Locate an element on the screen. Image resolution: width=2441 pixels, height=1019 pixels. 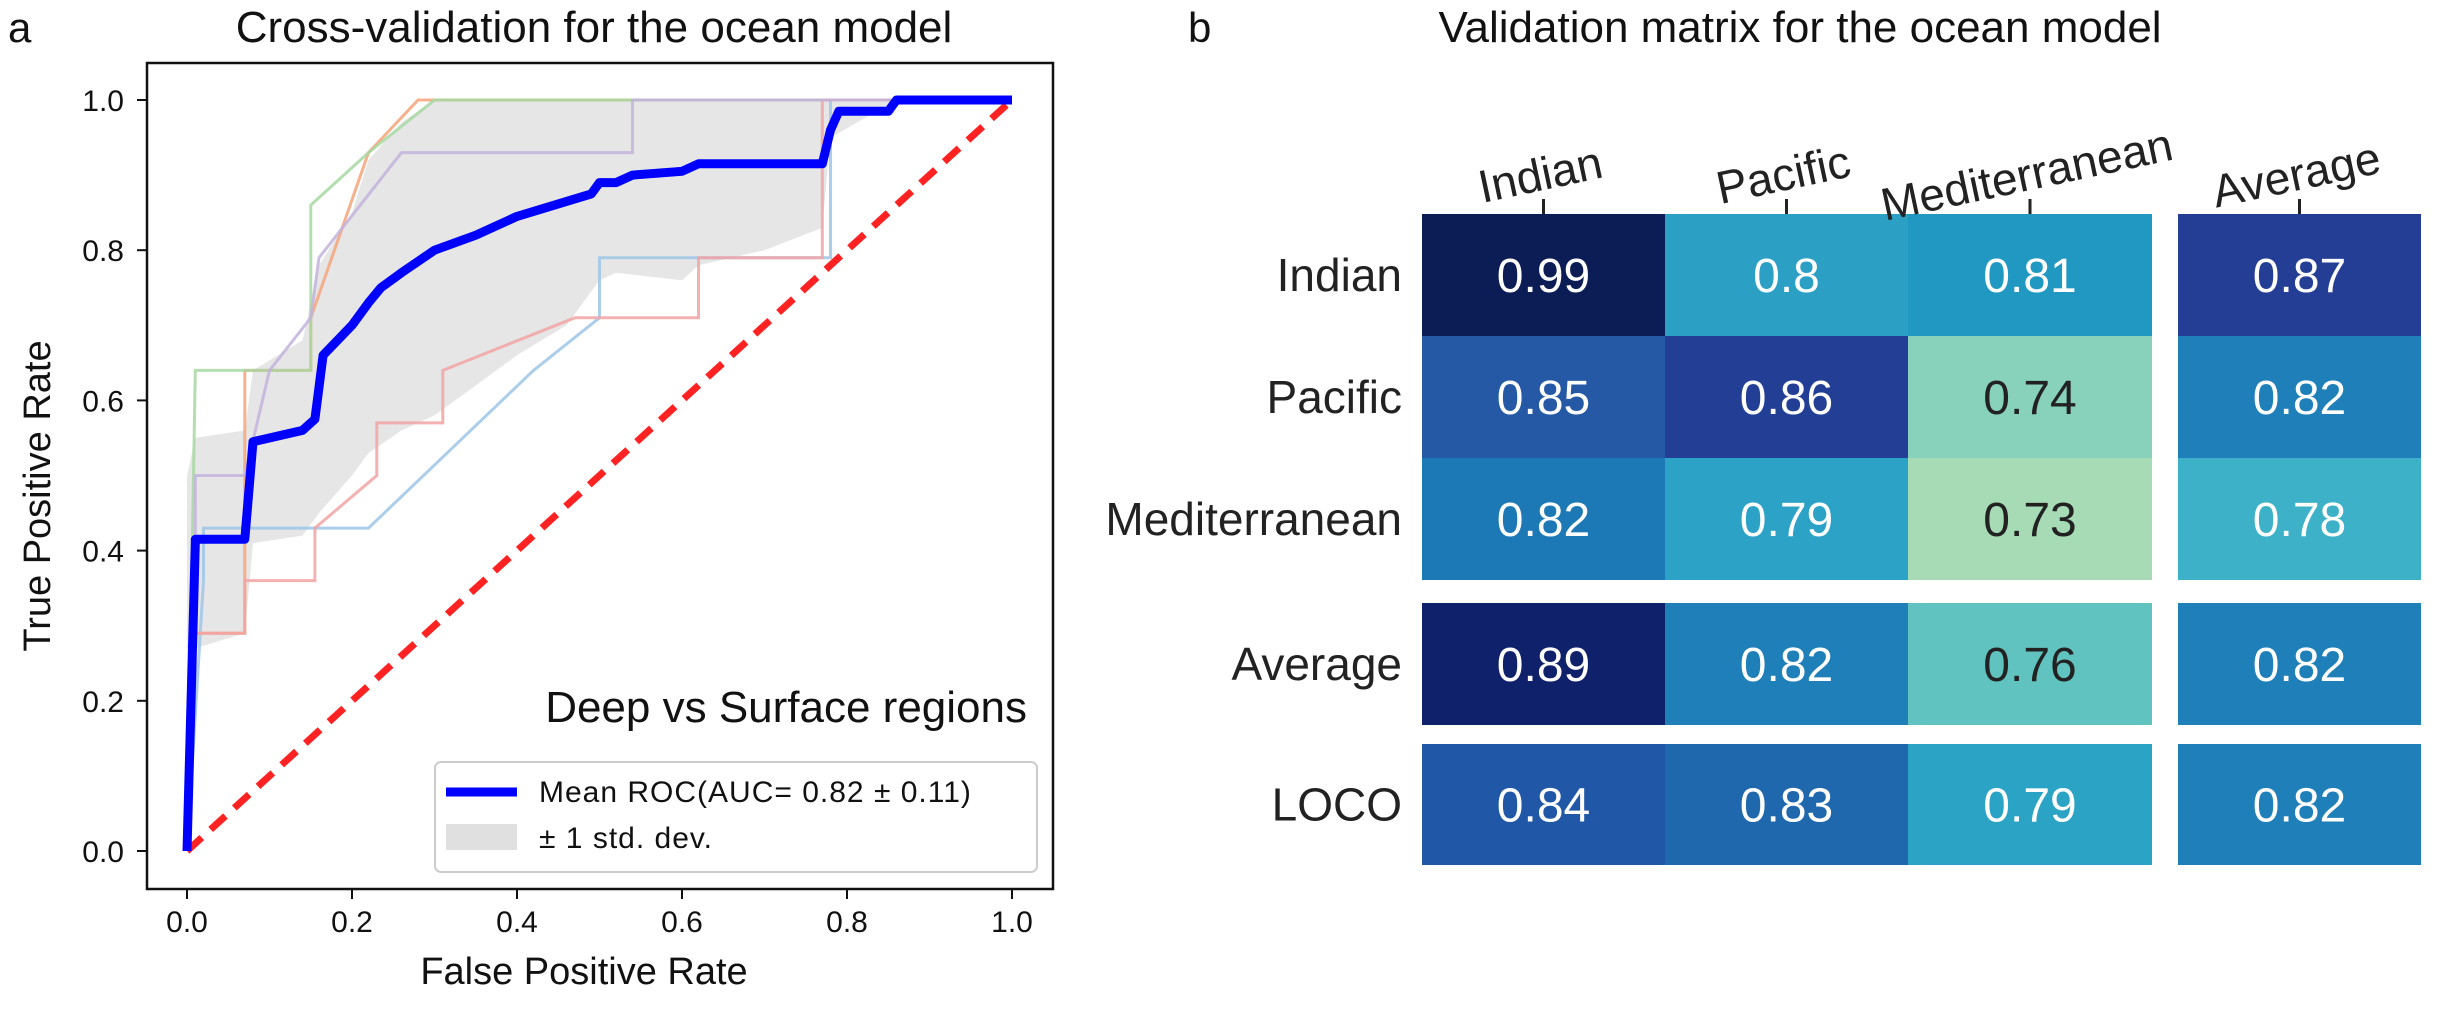
x-tick-label: 0.2 is located at coordinates (352, 922).